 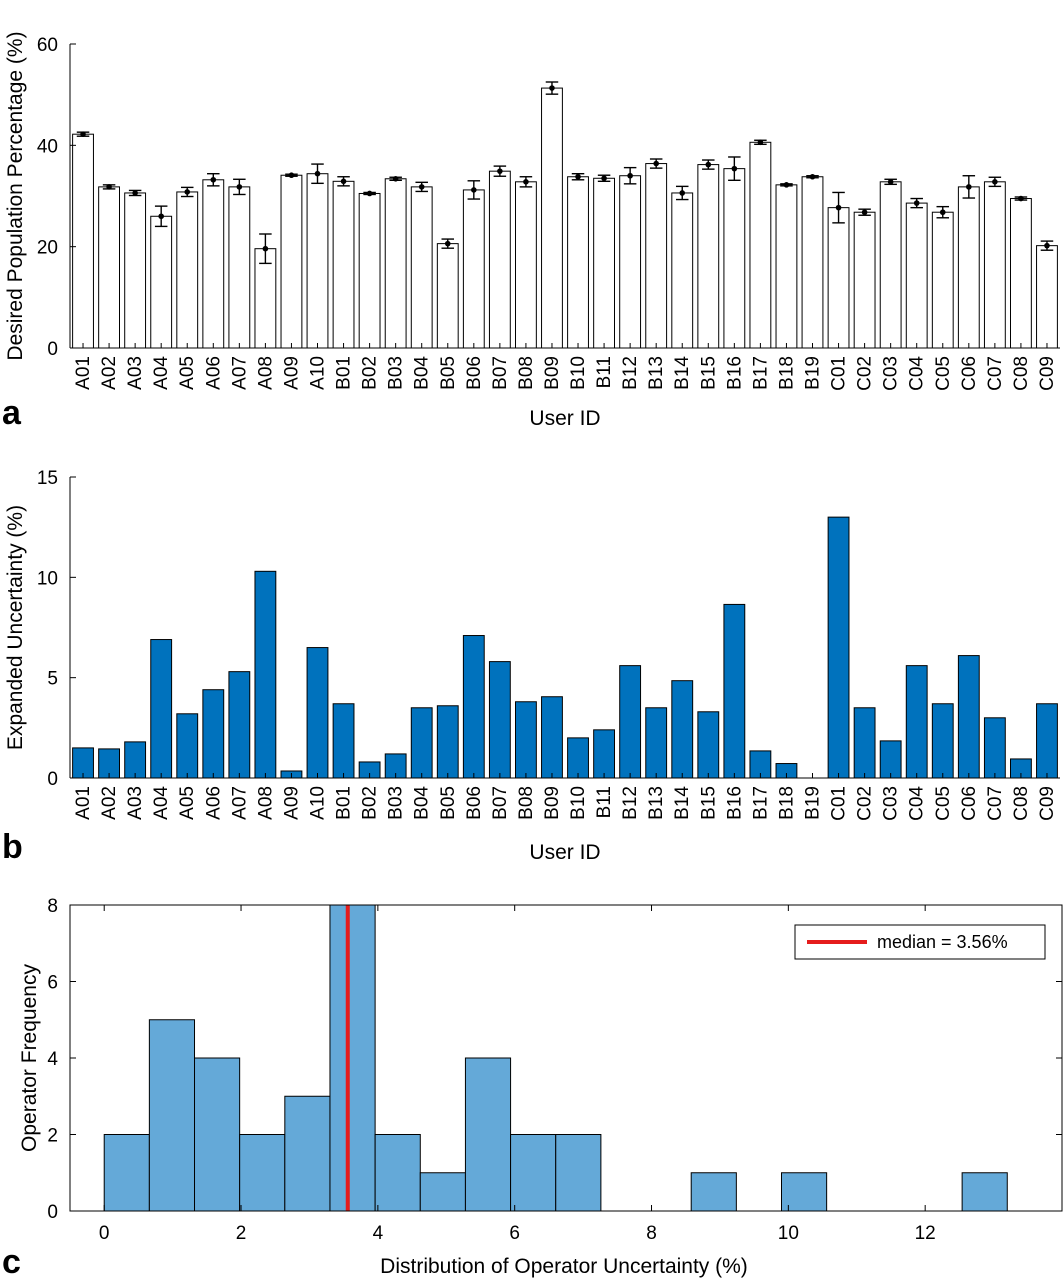 I want to click on errorbar-C02, so click(x=864, y=212).